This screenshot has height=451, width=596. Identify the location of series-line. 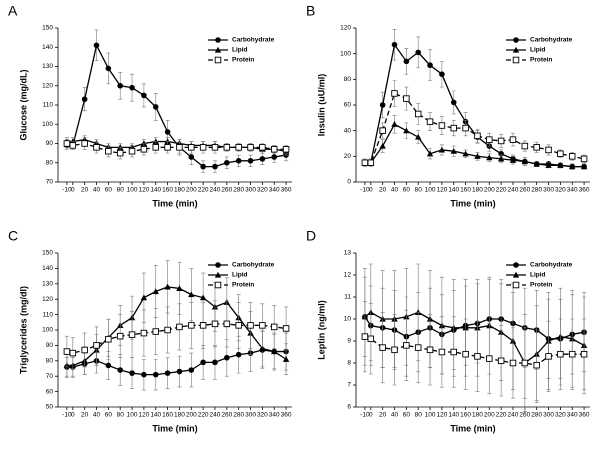
(474, 350).